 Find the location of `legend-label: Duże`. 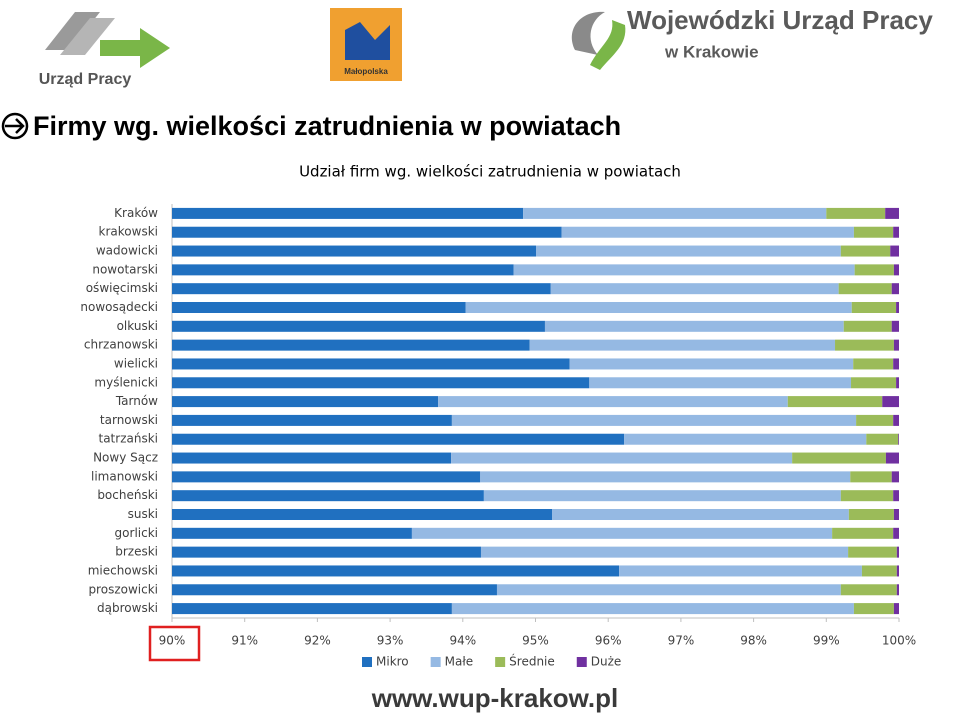

legend-label: Duże is located at coordinates (606, 662).